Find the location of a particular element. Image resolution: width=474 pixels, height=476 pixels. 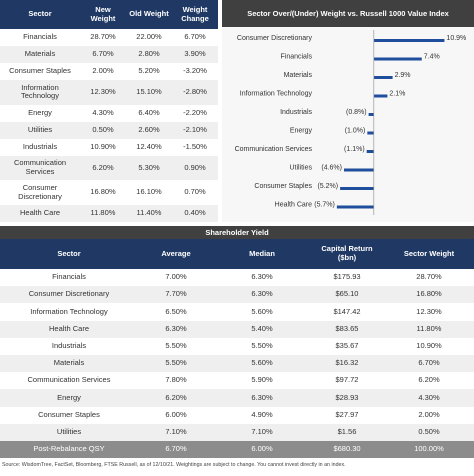

row: Utilities 0.50% 2.60% -2.10% is located at coordinates (109, 130).